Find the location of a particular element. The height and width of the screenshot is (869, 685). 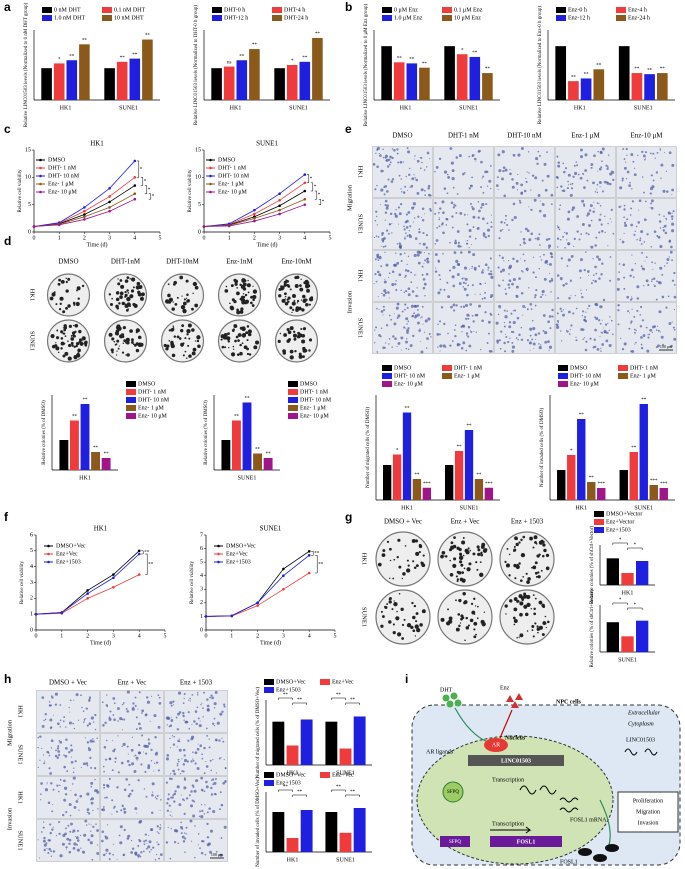

legend-label: Enz- 10 μM is located at coordinates (63, 192).